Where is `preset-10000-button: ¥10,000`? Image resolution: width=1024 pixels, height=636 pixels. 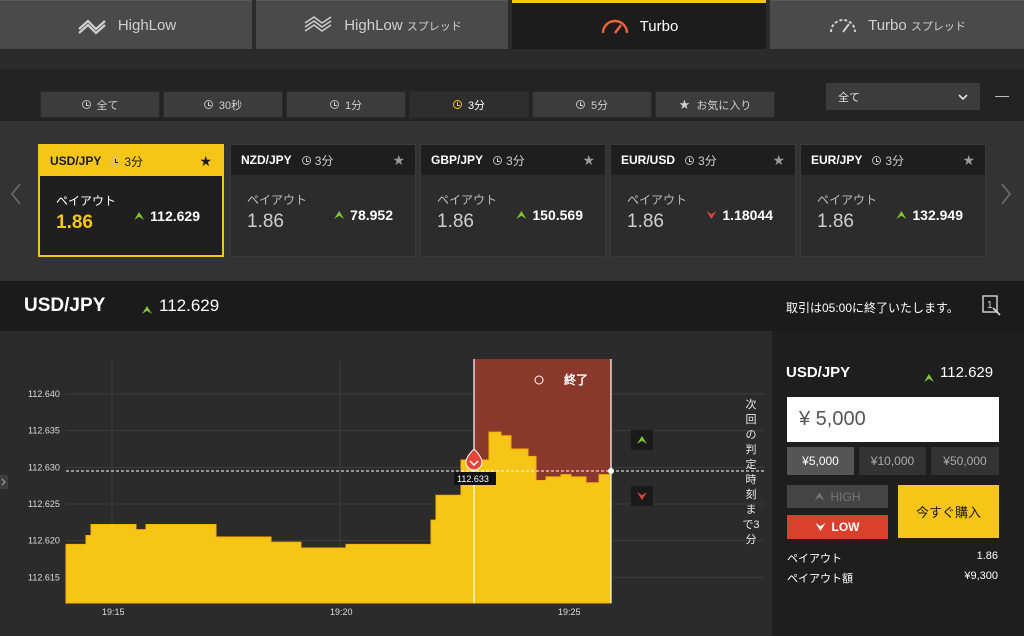
preset-10000-button: ¥10,000 is located at coordinates (892, 461).